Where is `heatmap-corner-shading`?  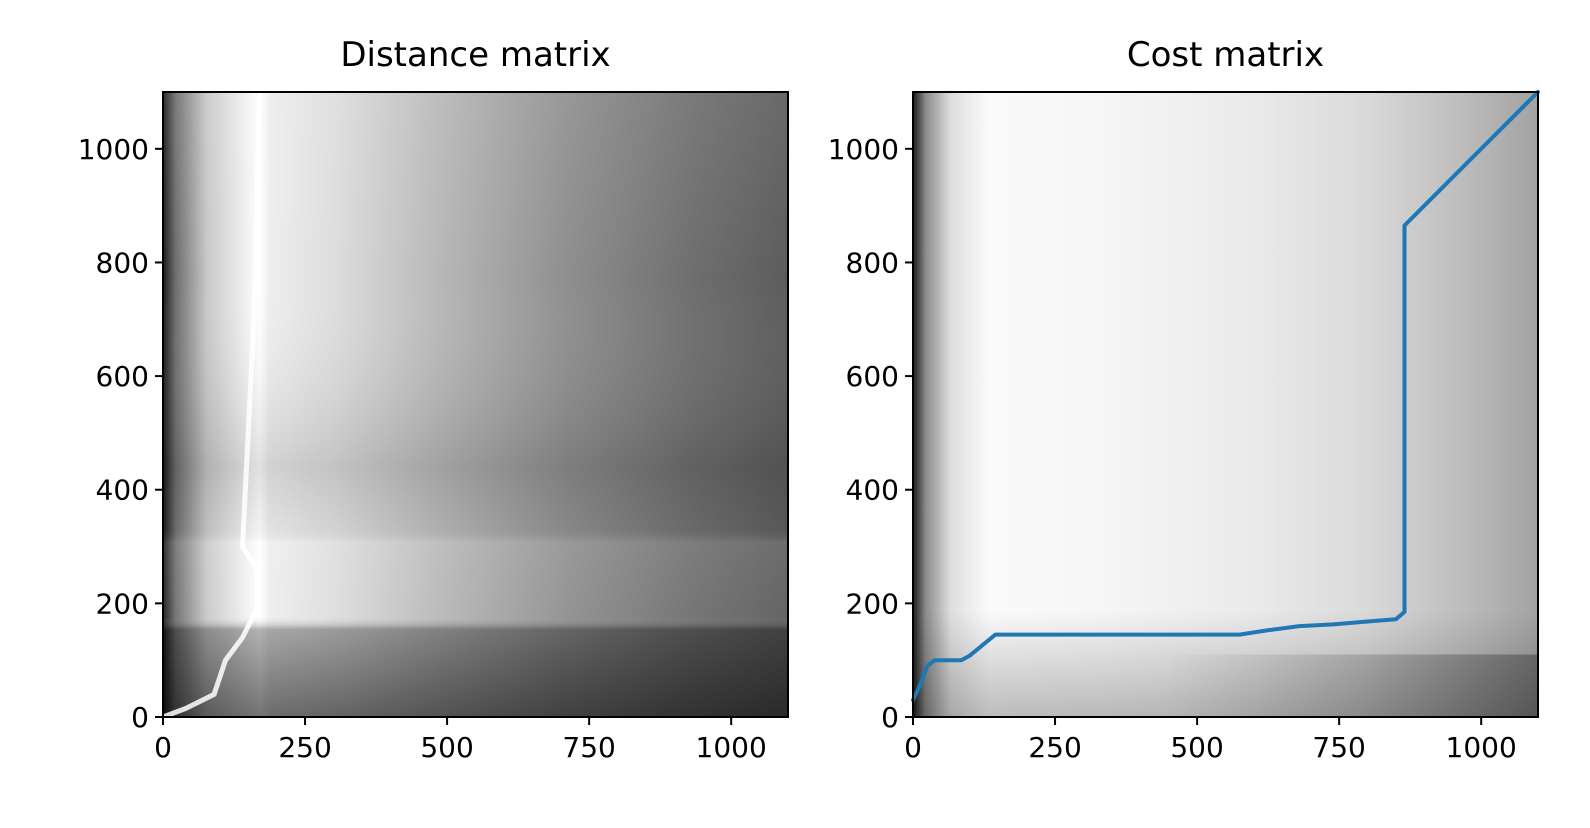
heatmap-corner-shading is located at coordinates (1225, 685).